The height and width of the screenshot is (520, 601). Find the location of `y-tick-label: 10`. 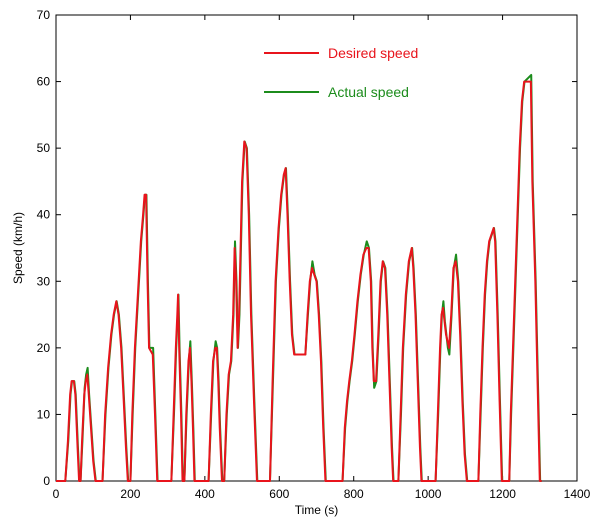

y-tick-label: 10 is located at coordinates (44, 414).